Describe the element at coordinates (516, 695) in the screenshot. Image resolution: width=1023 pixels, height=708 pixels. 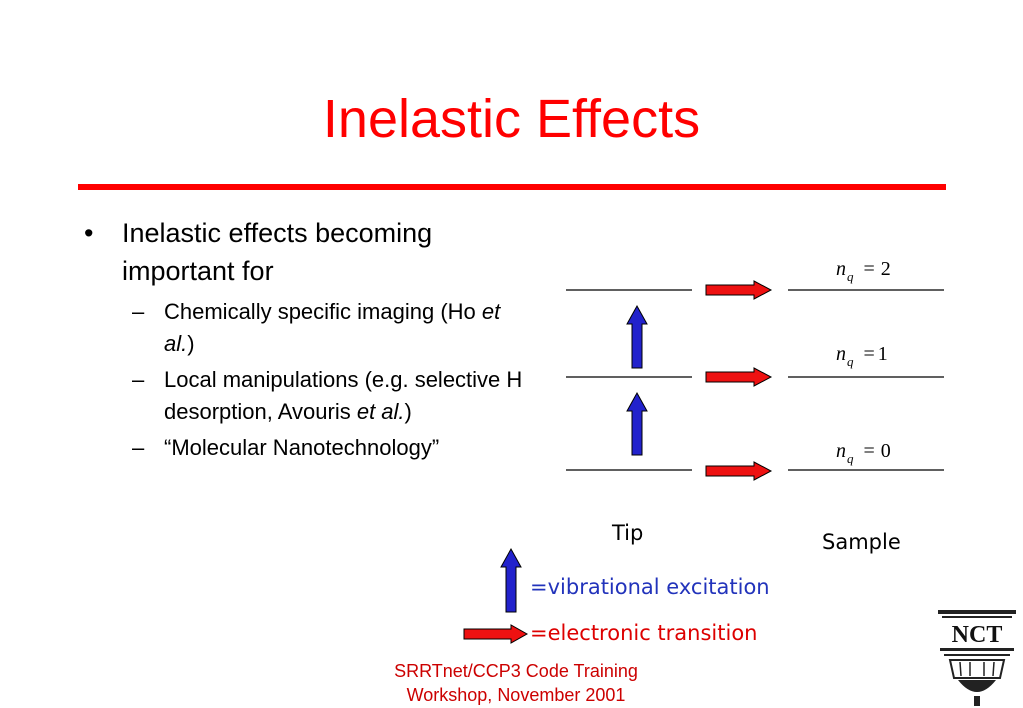
I see `footer-line-2: Workshop, November 2001` at that location.